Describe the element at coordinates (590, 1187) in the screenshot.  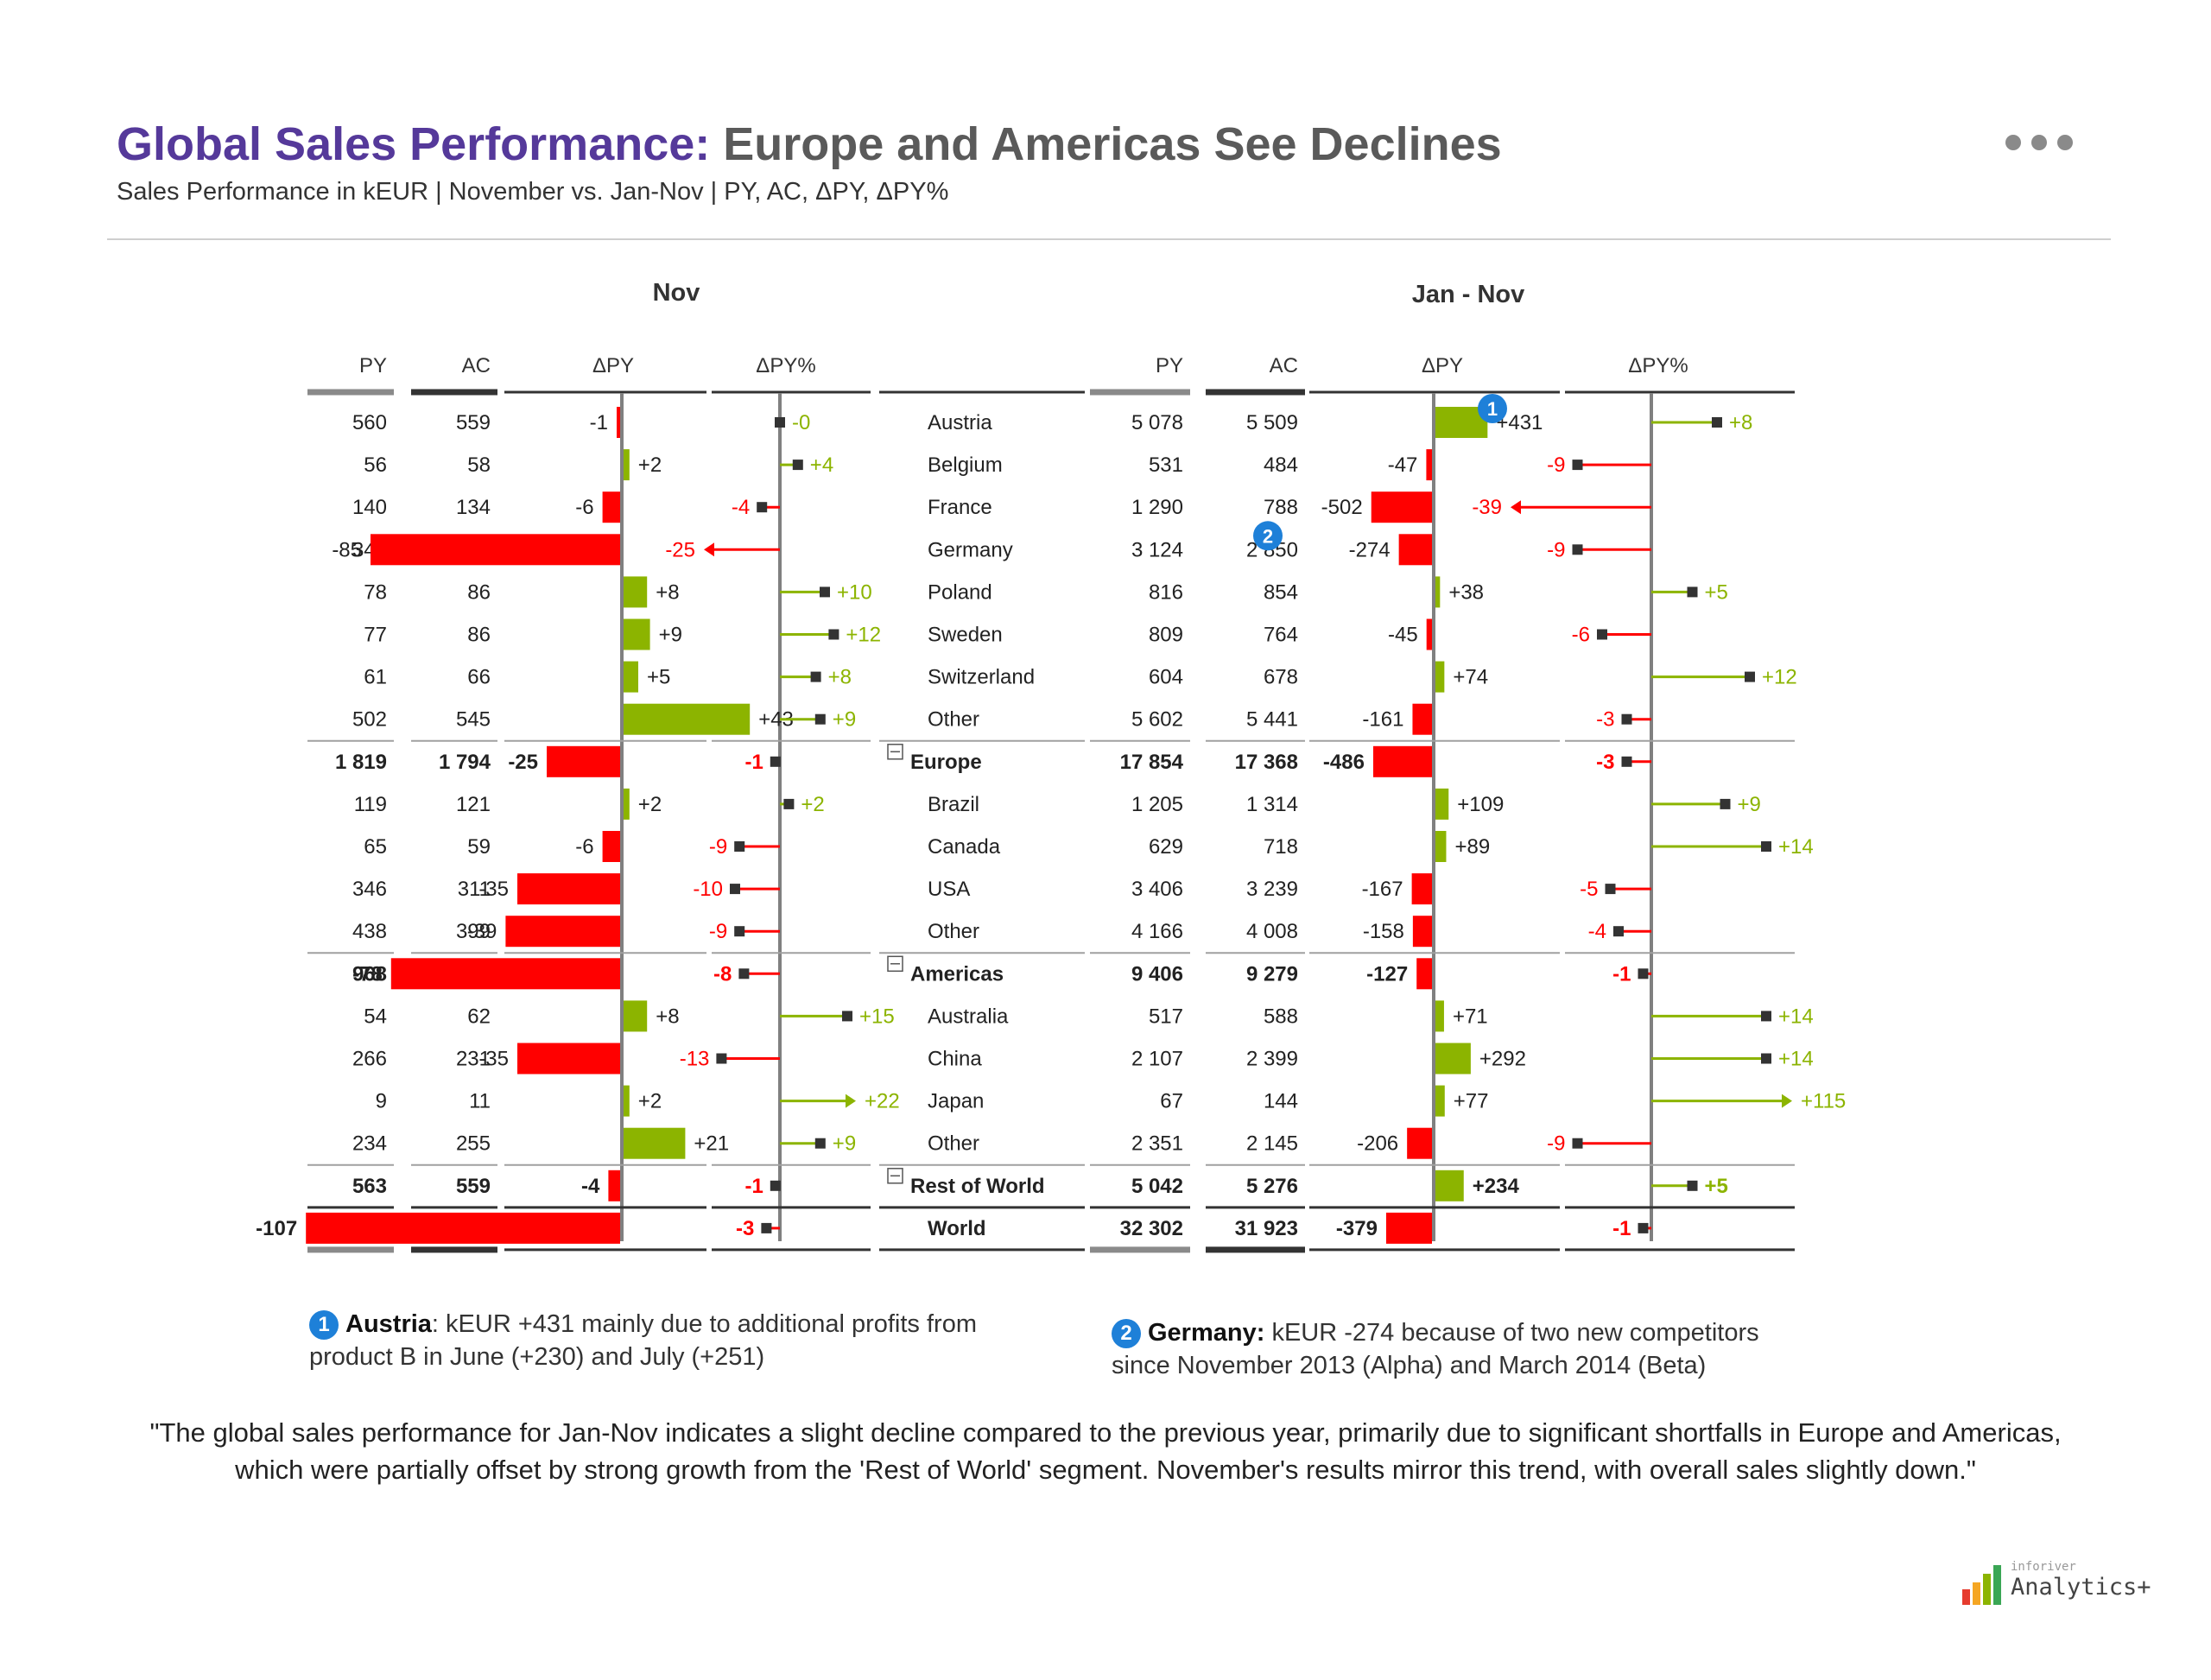
I see `nov-delta-label: -4` at that location.